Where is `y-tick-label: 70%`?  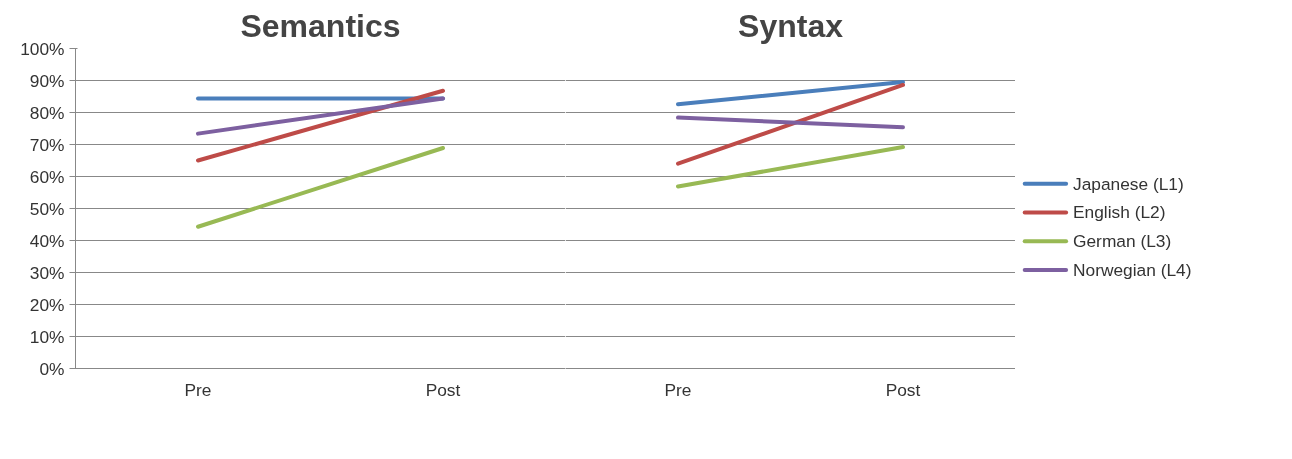
y-tick-label: 70% is located at coordinates (47, 144).